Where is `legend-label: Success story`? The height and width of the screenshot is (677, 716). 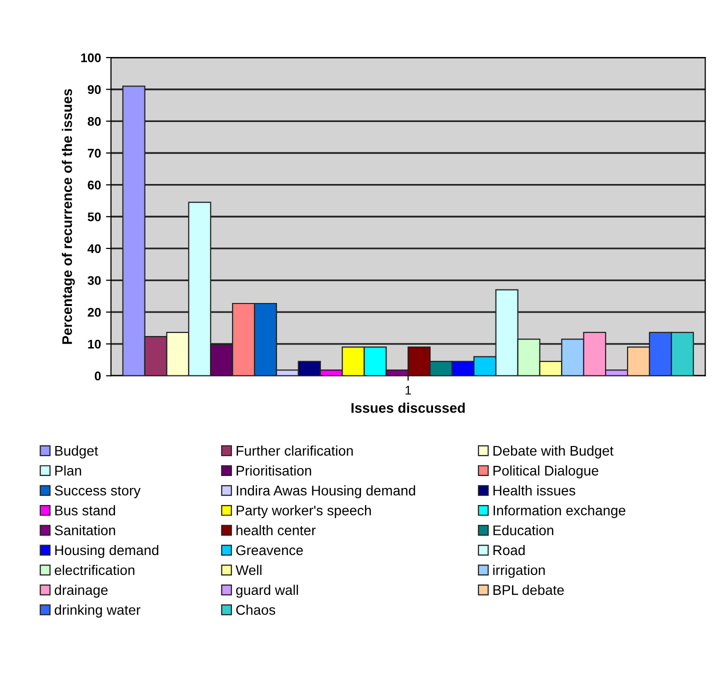
legend-label: Success story is located at coordinates (97, 492).